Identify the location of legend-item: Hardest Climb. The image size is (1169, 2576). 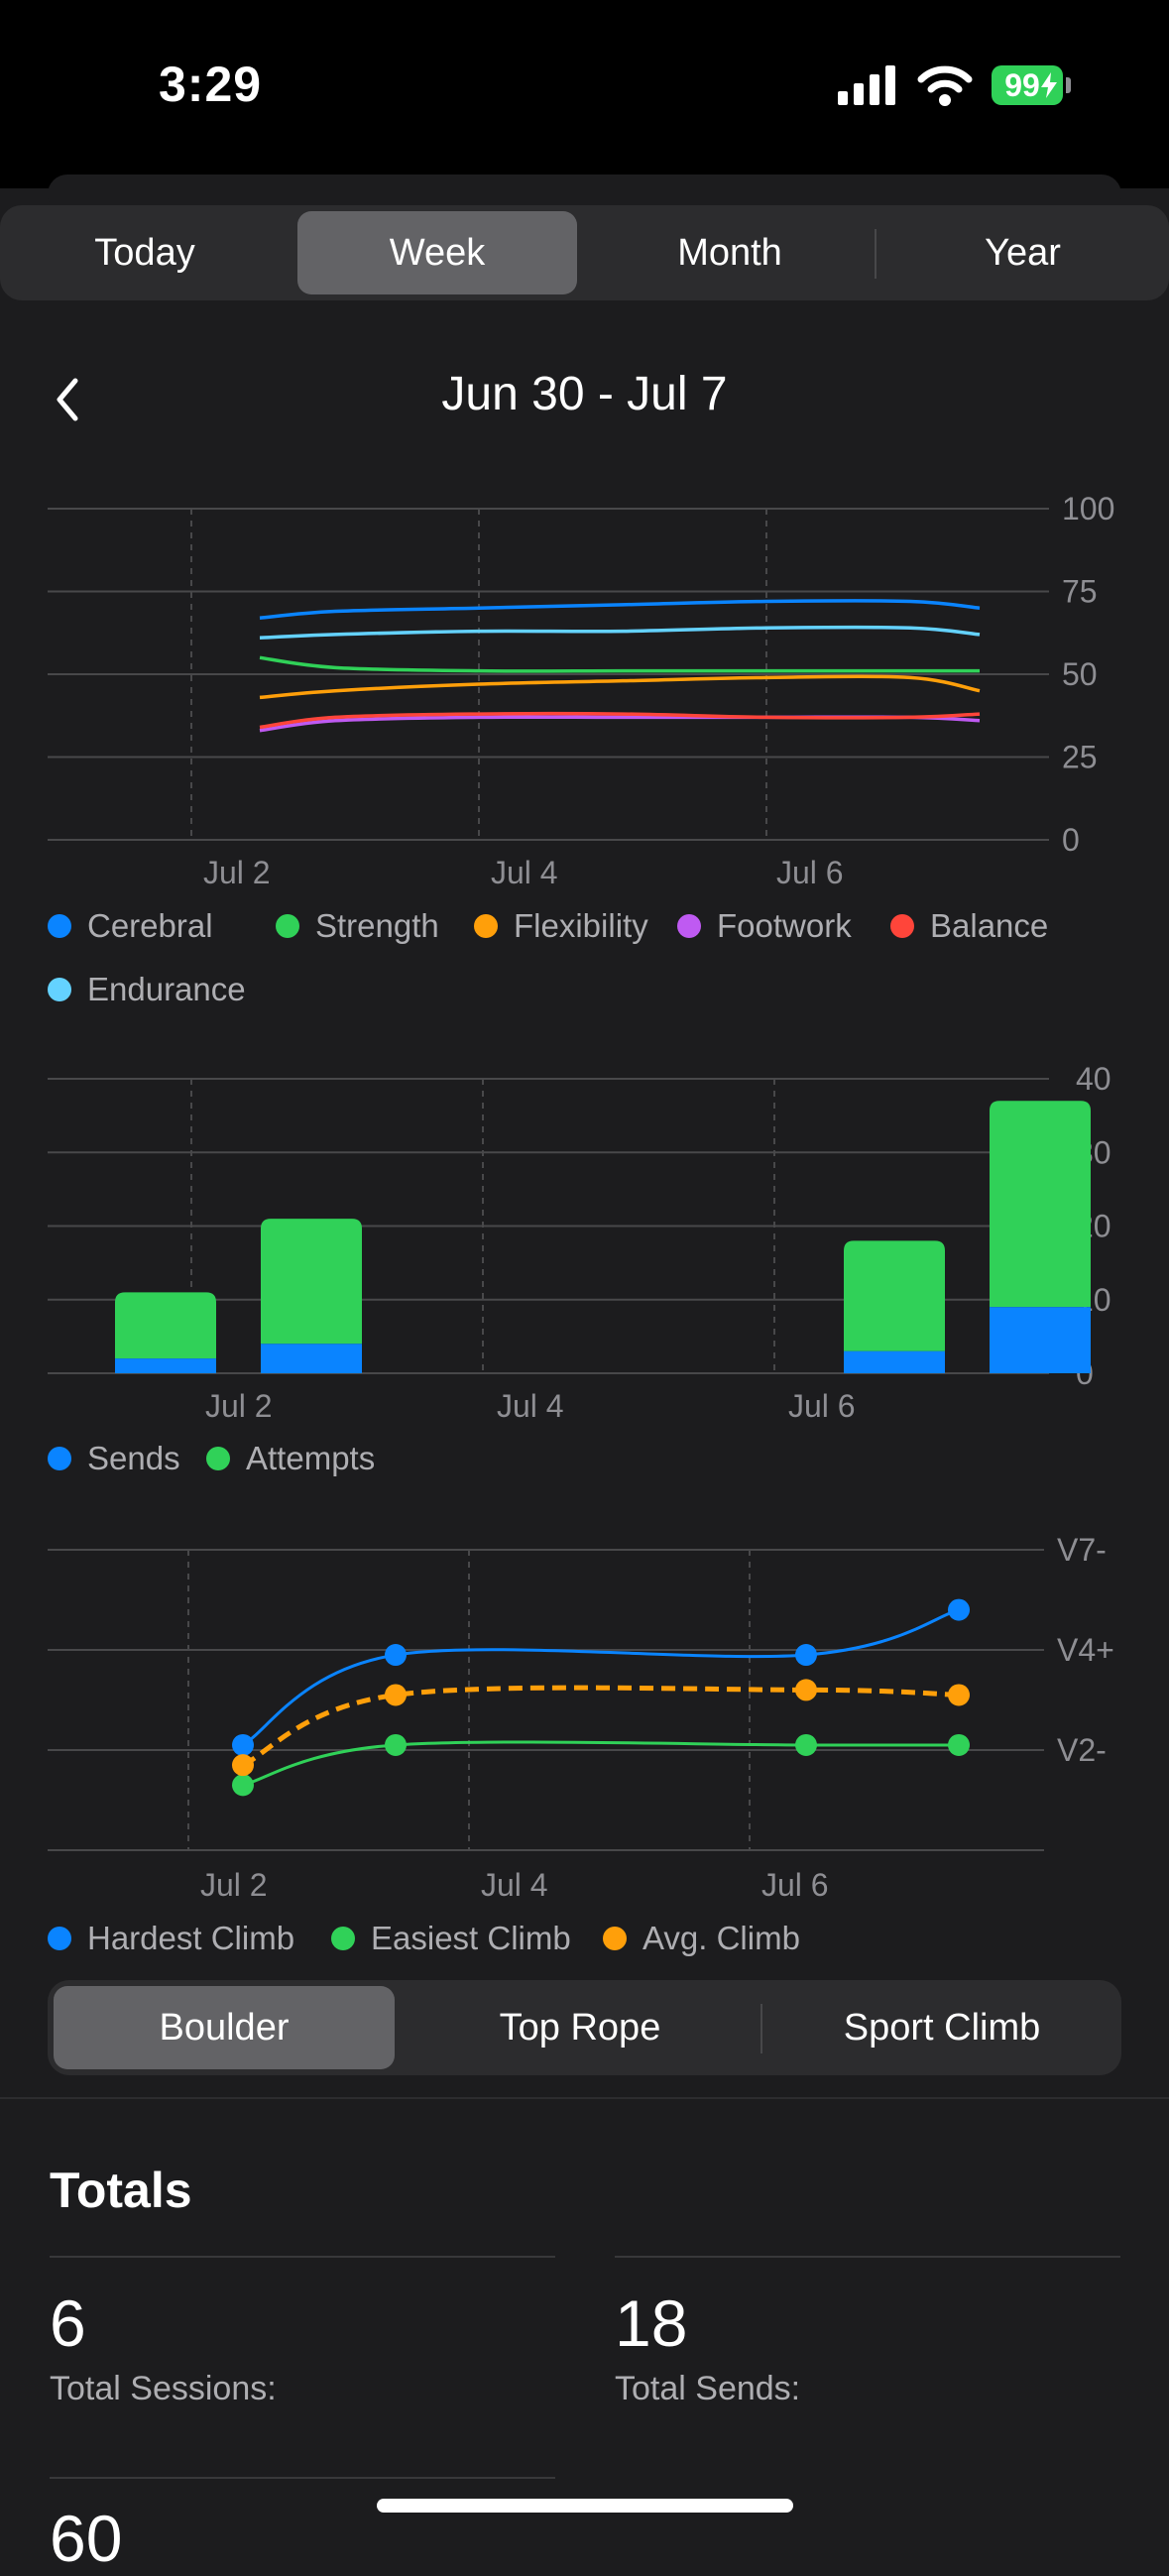
(171, 1938).